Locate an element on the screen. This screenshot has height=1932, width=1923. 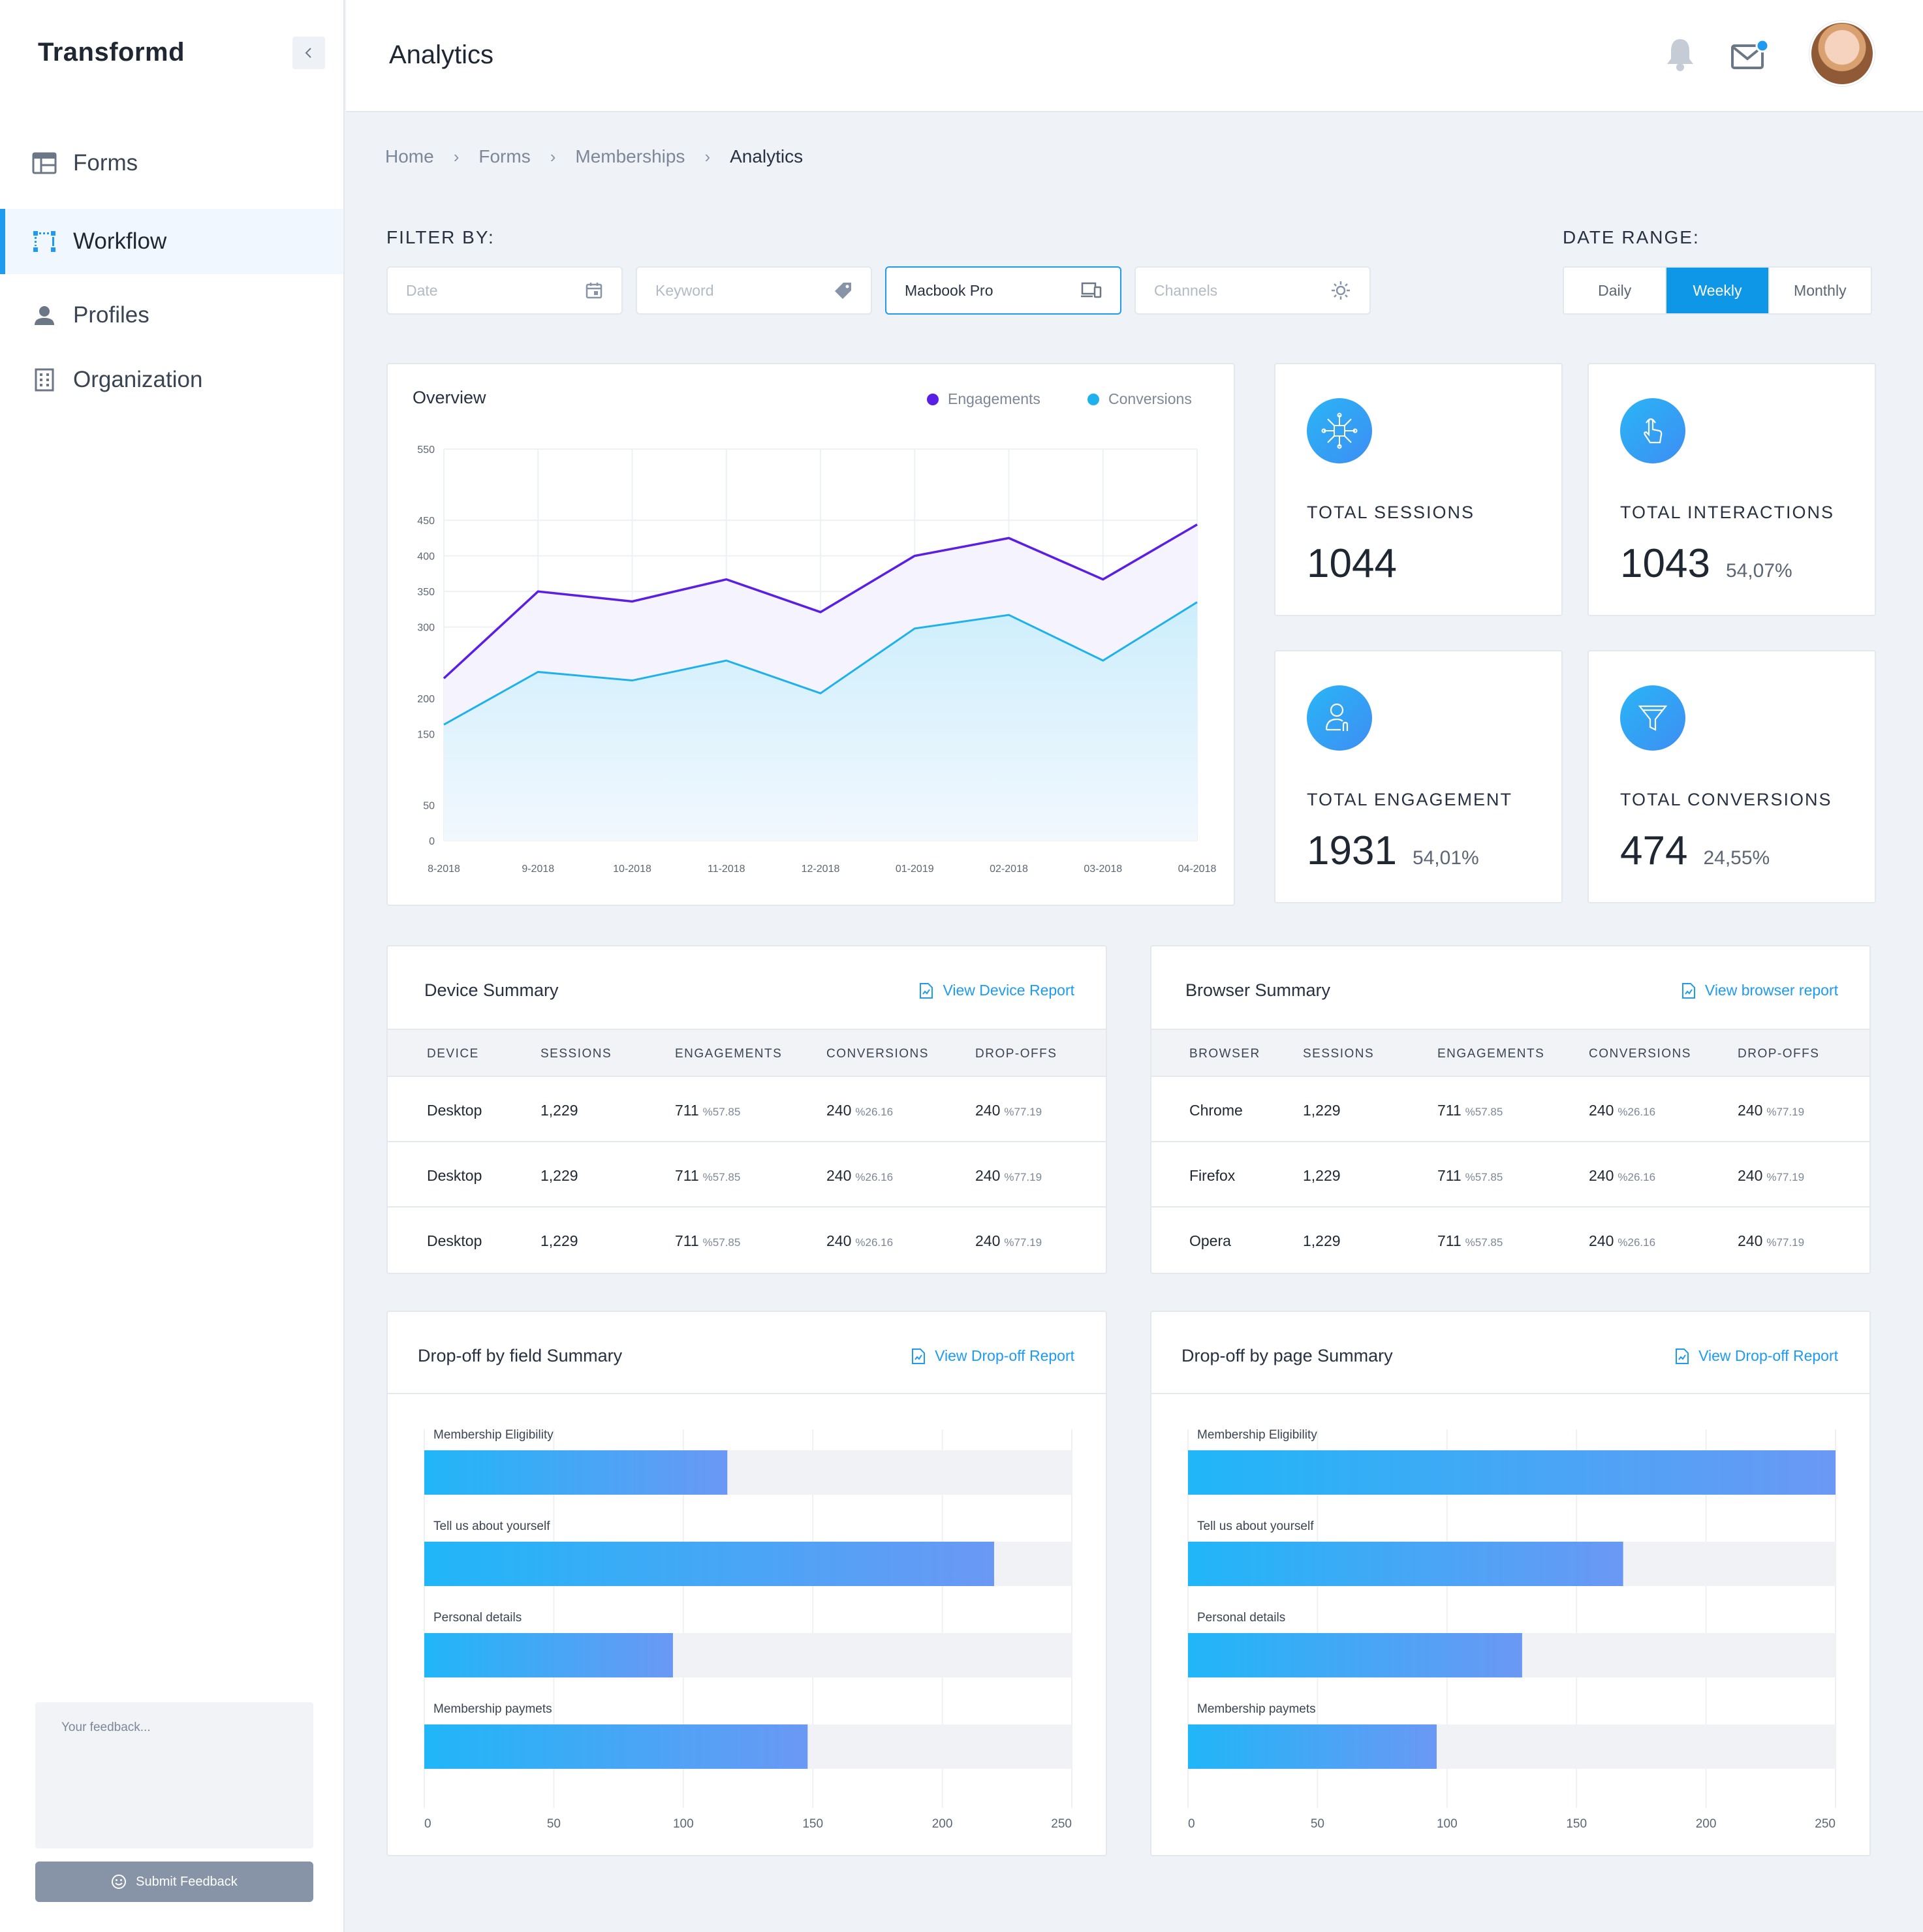
x-tick-label: 01-2019 is located at coordinates (915, 869).